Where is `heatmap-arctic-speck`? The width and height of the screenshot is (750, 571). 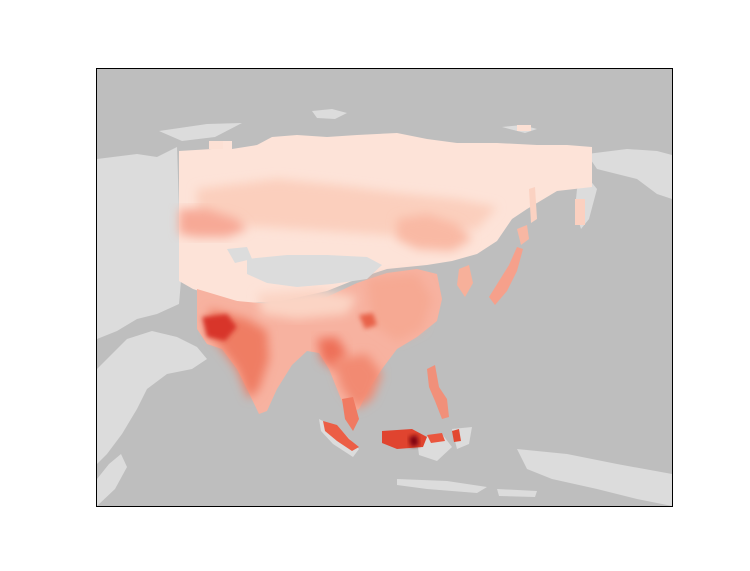 heatmap-arctic-speck is located at coordinates (216, 145).